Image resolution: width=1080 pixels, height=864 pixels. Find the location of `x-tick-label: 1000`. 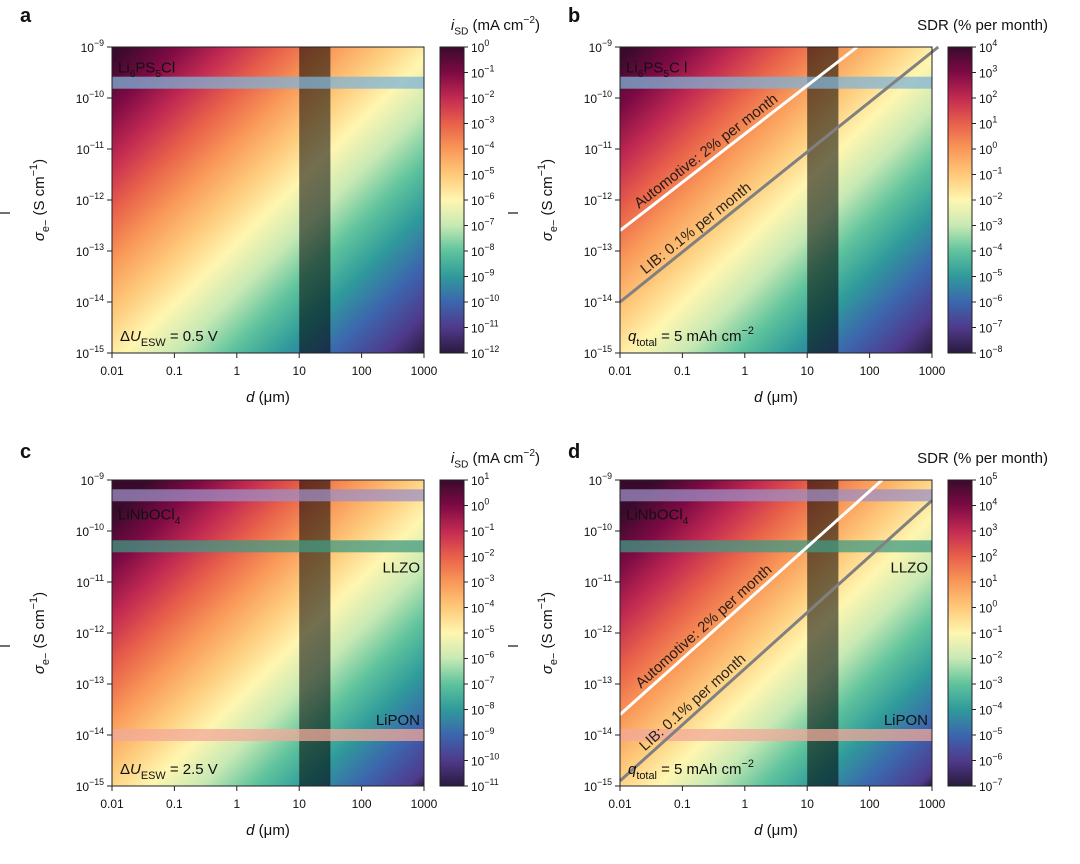

x-tick-label: 1000 is located at coordinates (932, 804).